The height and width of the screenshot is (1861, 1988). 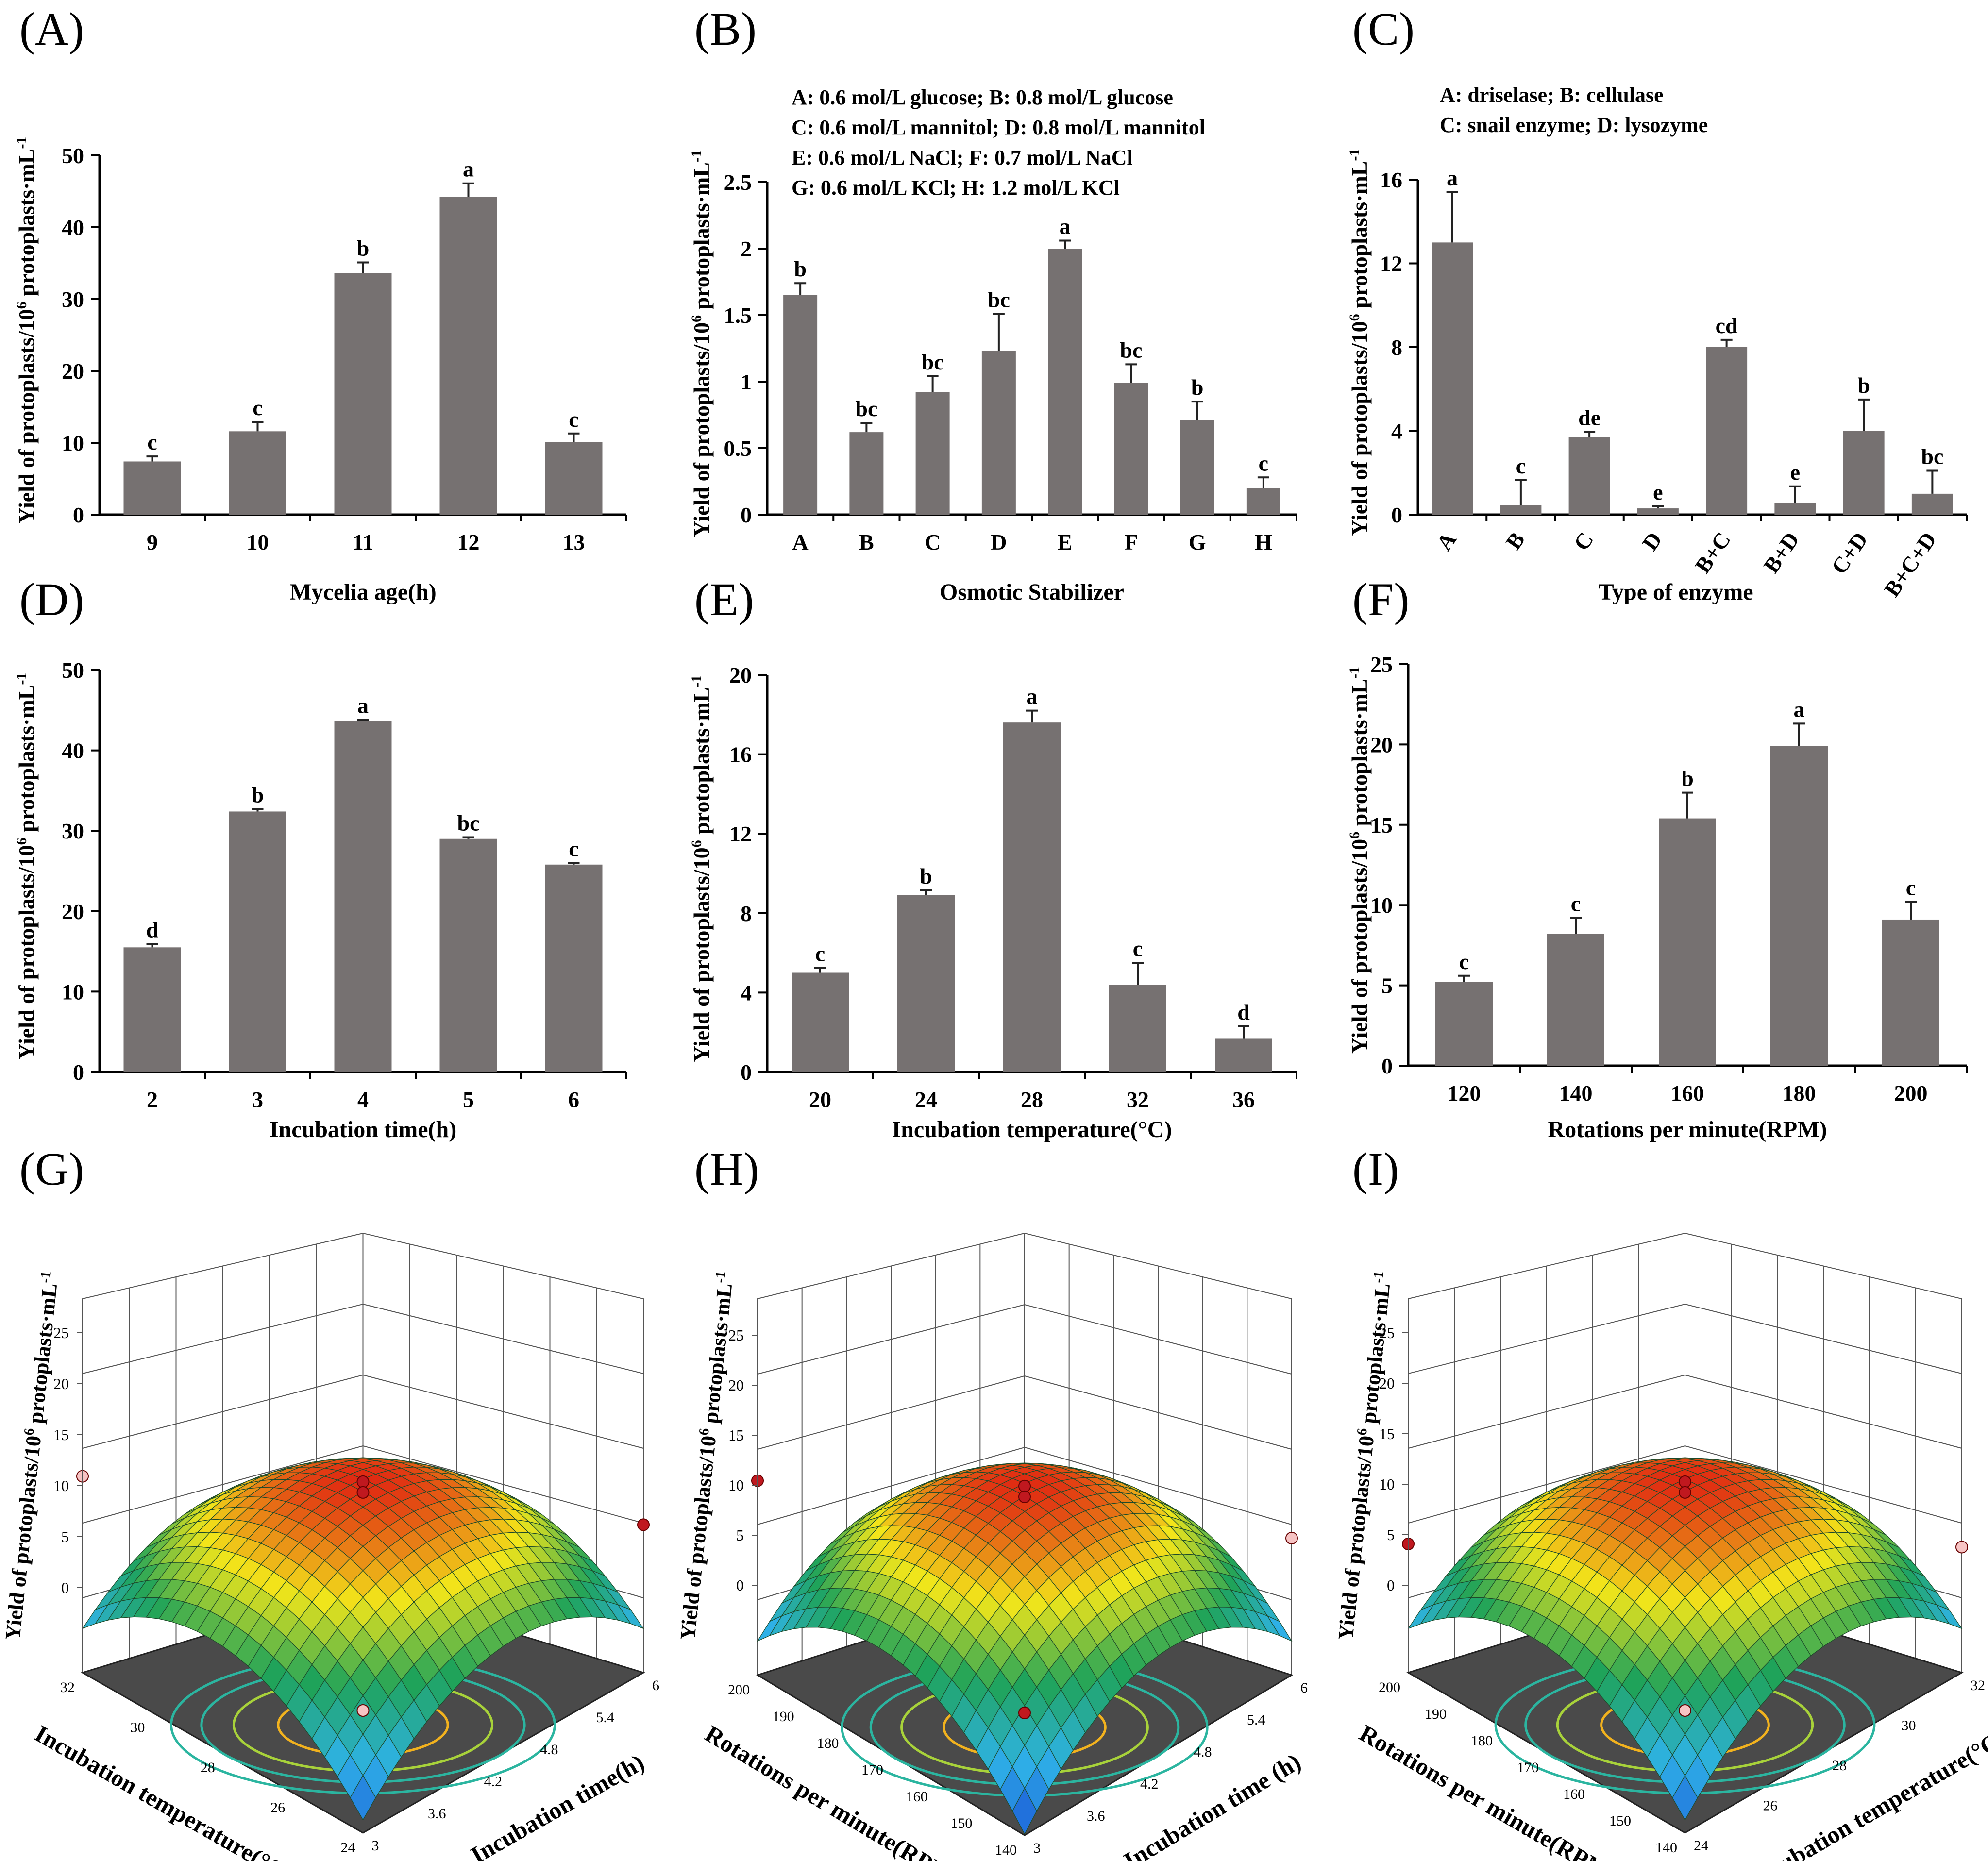 I want to click on left-axis-tick-label: 180, so click(x=828, y=1743).